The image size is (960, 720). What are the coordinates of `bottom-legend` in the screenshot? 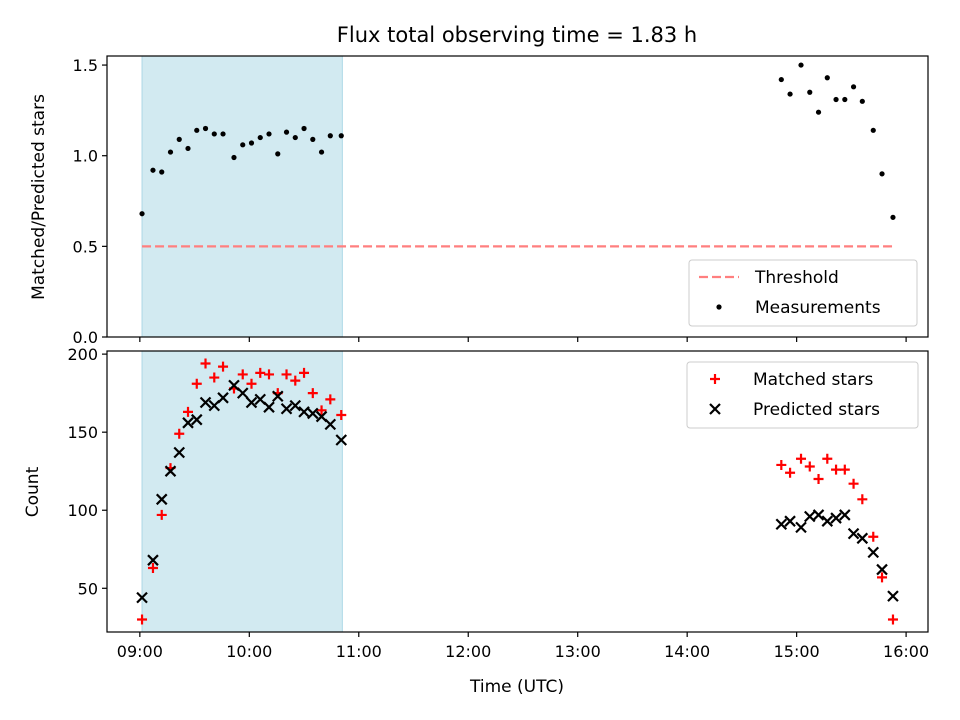 It's located at (802, 395).